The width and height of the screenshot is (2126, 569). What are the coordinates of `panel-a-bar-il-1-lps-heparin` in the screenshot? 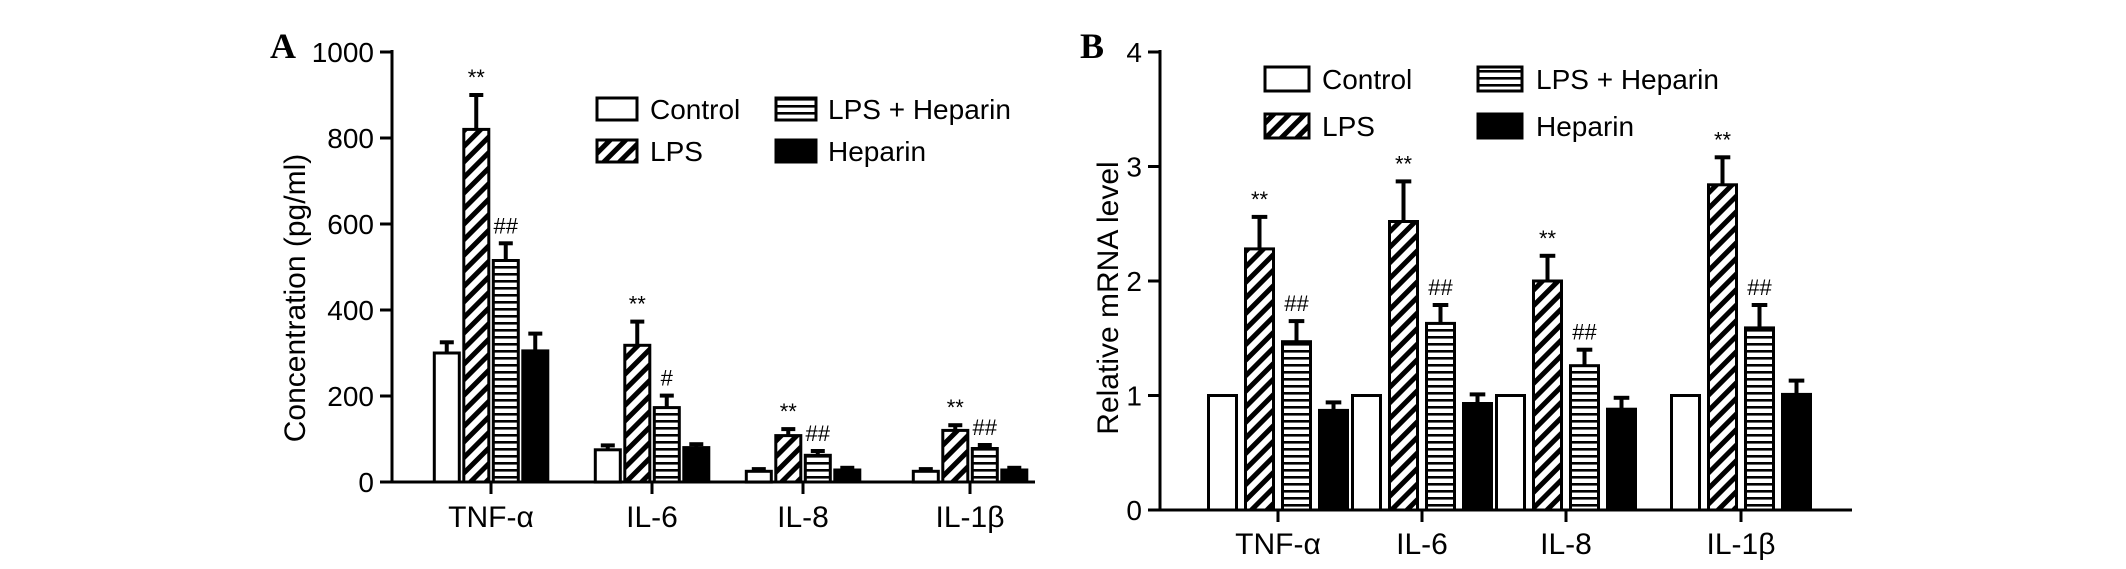 It's located at (984, 465).